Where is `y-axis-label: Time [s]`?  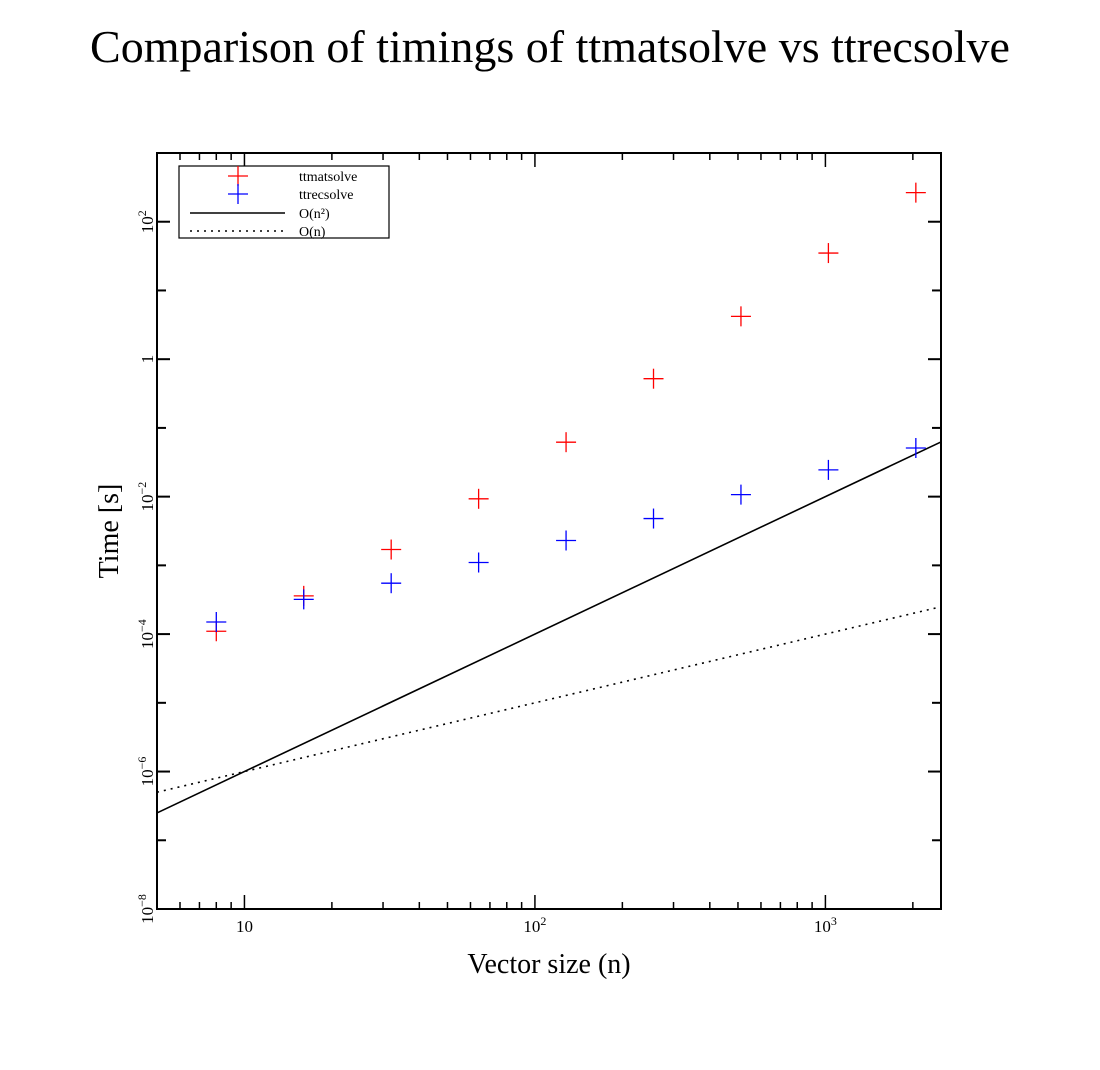 y-axis-label: Time [s] is located at coordinates (109, 531).